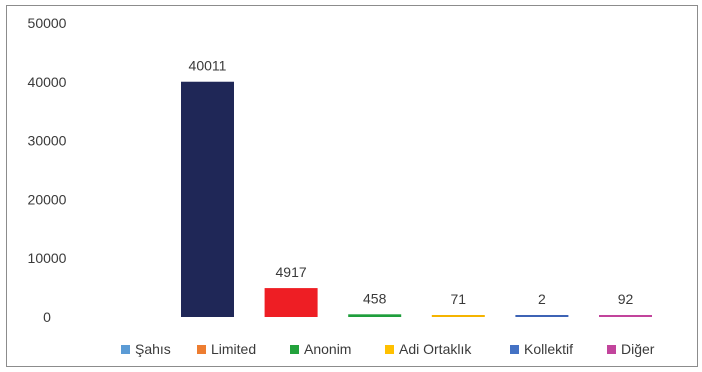 This screenshot has width=702, height=372. I want to click on legend-item: Kollektif, so click(541, 349).